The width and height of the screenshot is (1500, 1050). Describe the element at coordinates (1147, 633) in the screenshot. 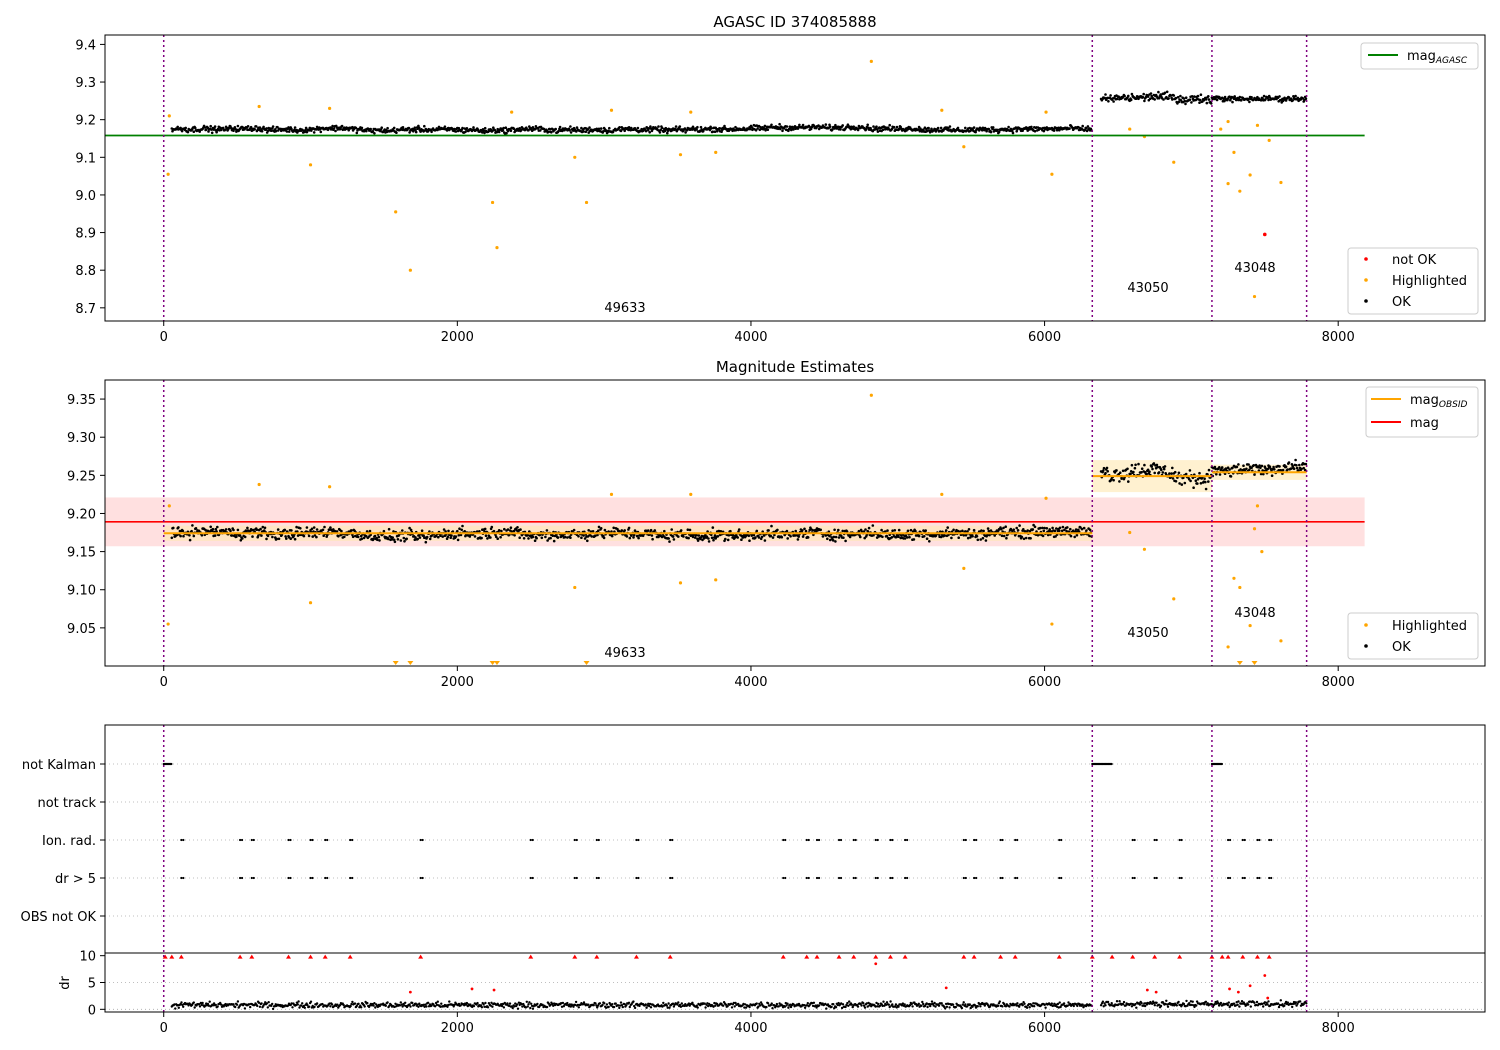

I see `obsid-label: 43050` at that location.